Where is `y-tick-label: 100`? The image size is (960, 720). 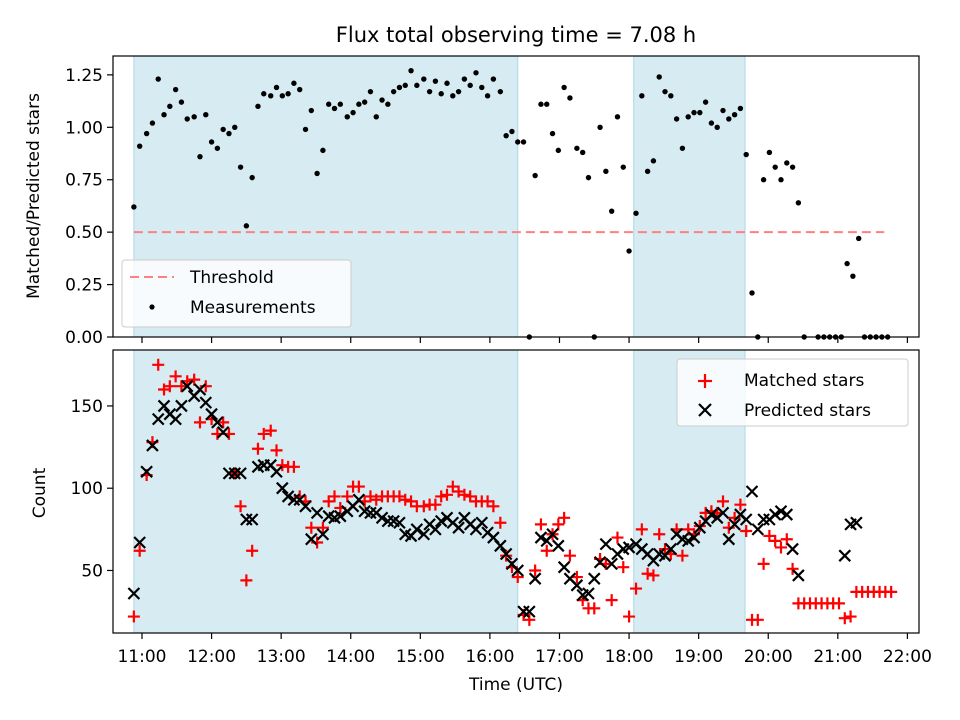 y-tick-label: 100 is located at coordinates (87, 489).